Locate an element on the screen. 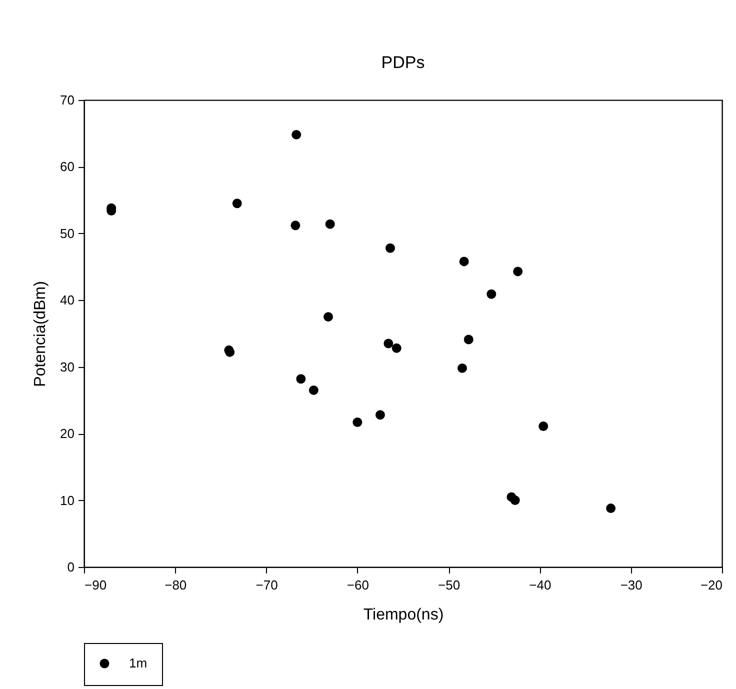  y-tick-label: 10 is located at coordinates (67, 500).